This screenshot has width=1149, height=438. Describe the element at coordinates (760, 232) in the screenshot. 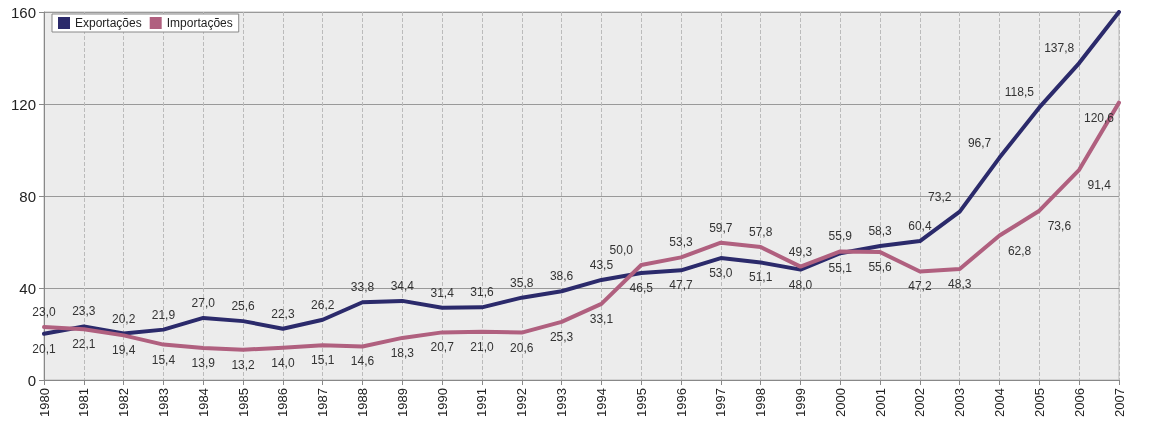

I see `data-label: 57,8` at that location.